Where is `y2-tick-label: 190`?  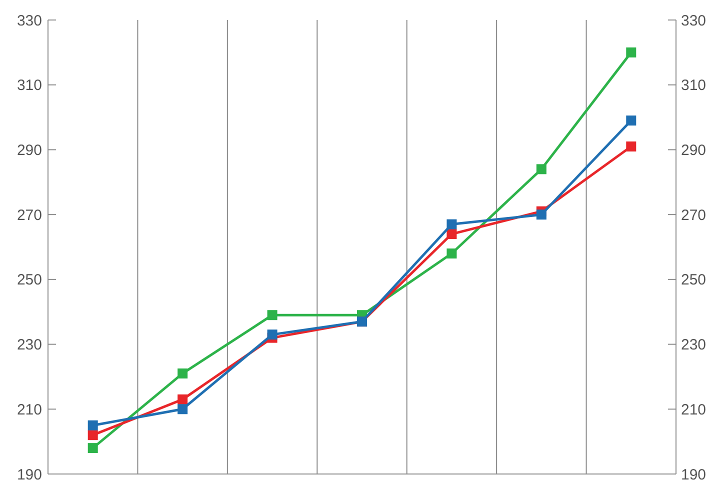 y2-tick-label: 190 is located at coordinates (693, 474).